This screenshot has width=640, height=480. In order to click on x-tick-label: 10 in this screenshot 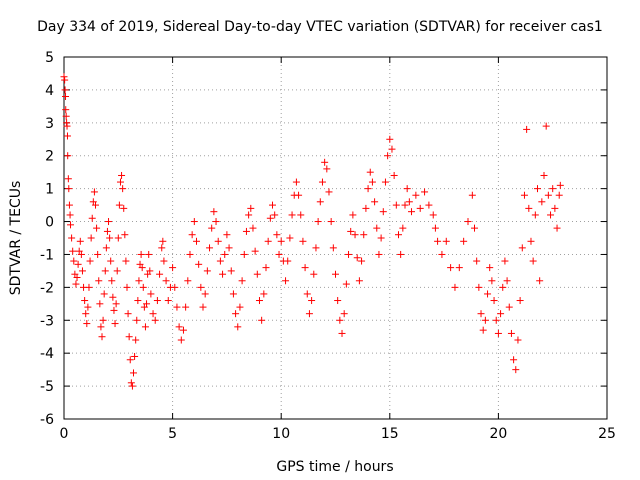, I will do `click(281, 434)`.